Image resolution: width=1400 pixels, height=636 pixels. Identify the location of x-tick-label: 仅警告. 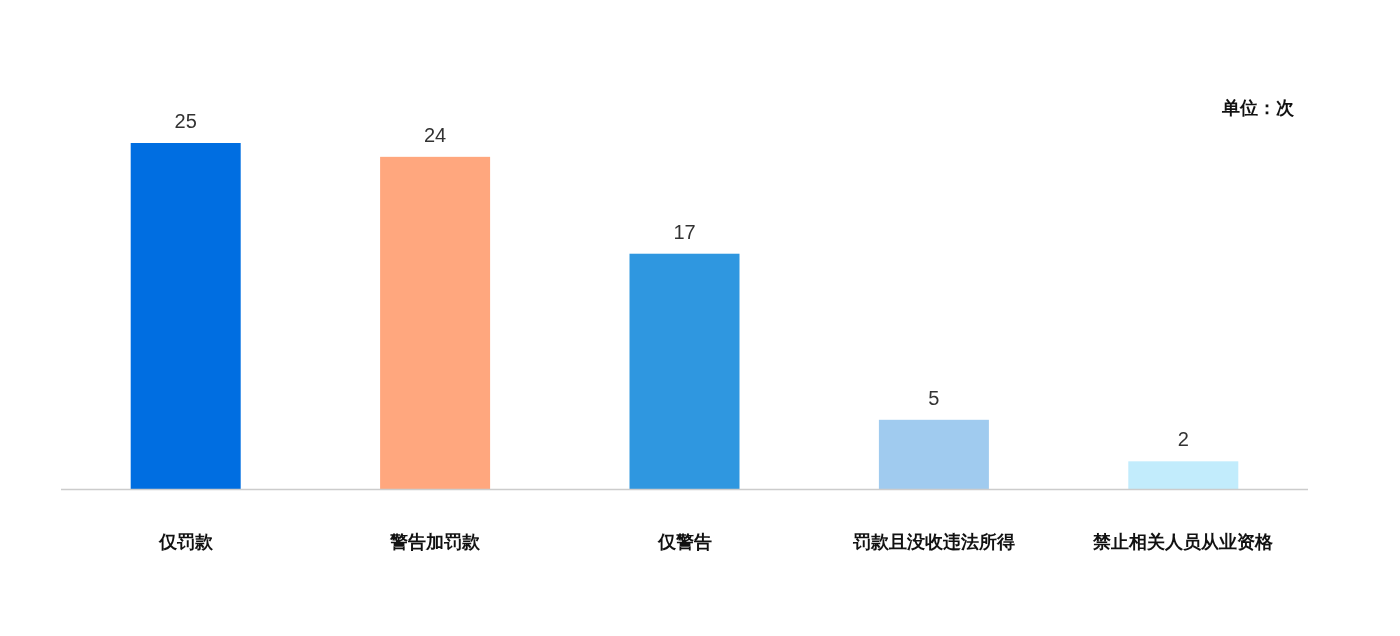
(684, 542).